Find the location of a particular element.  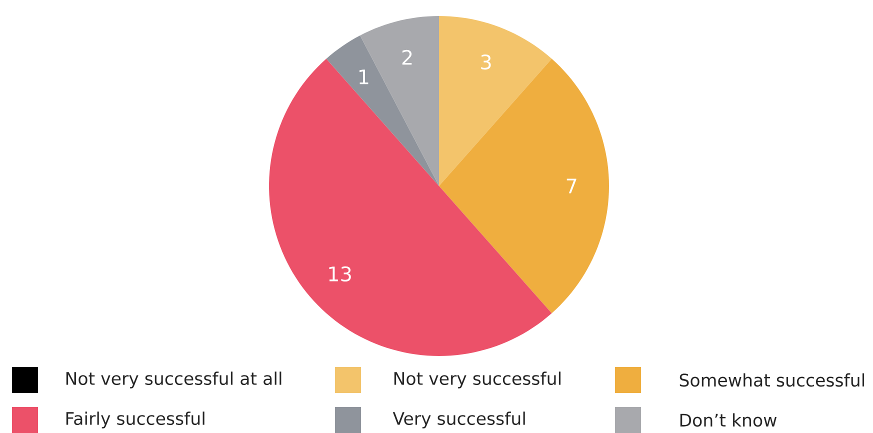

data-label: 13 is located at coordinates (340, 274).